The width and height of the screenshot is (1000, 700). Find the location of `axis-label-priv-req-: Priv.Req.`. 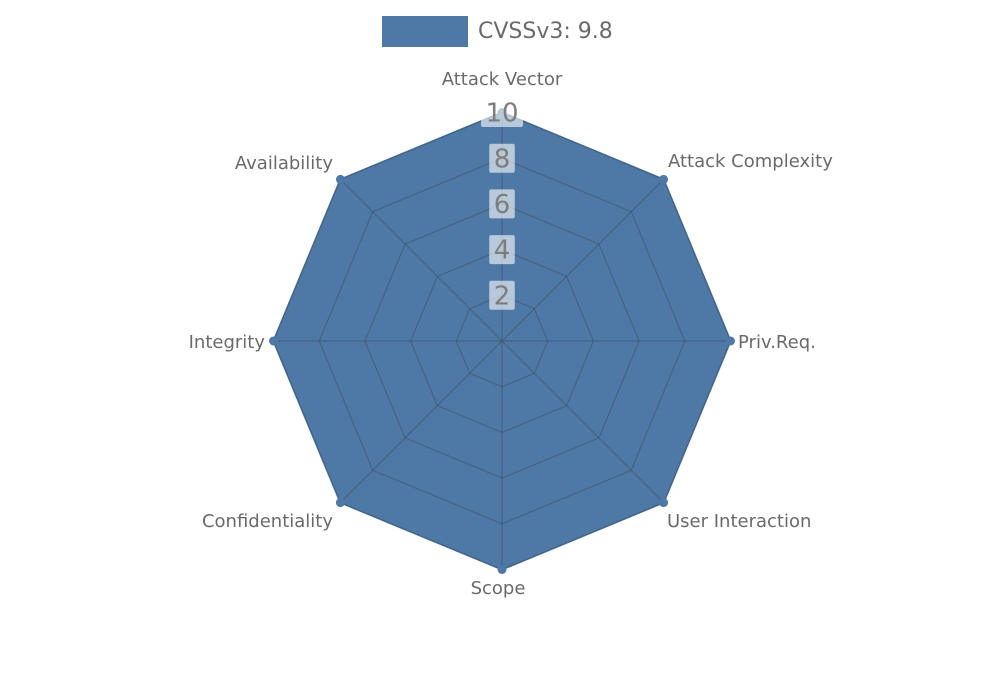

axis-label-priv-req-: Priv.Req. is located at coordinates (777, 342).